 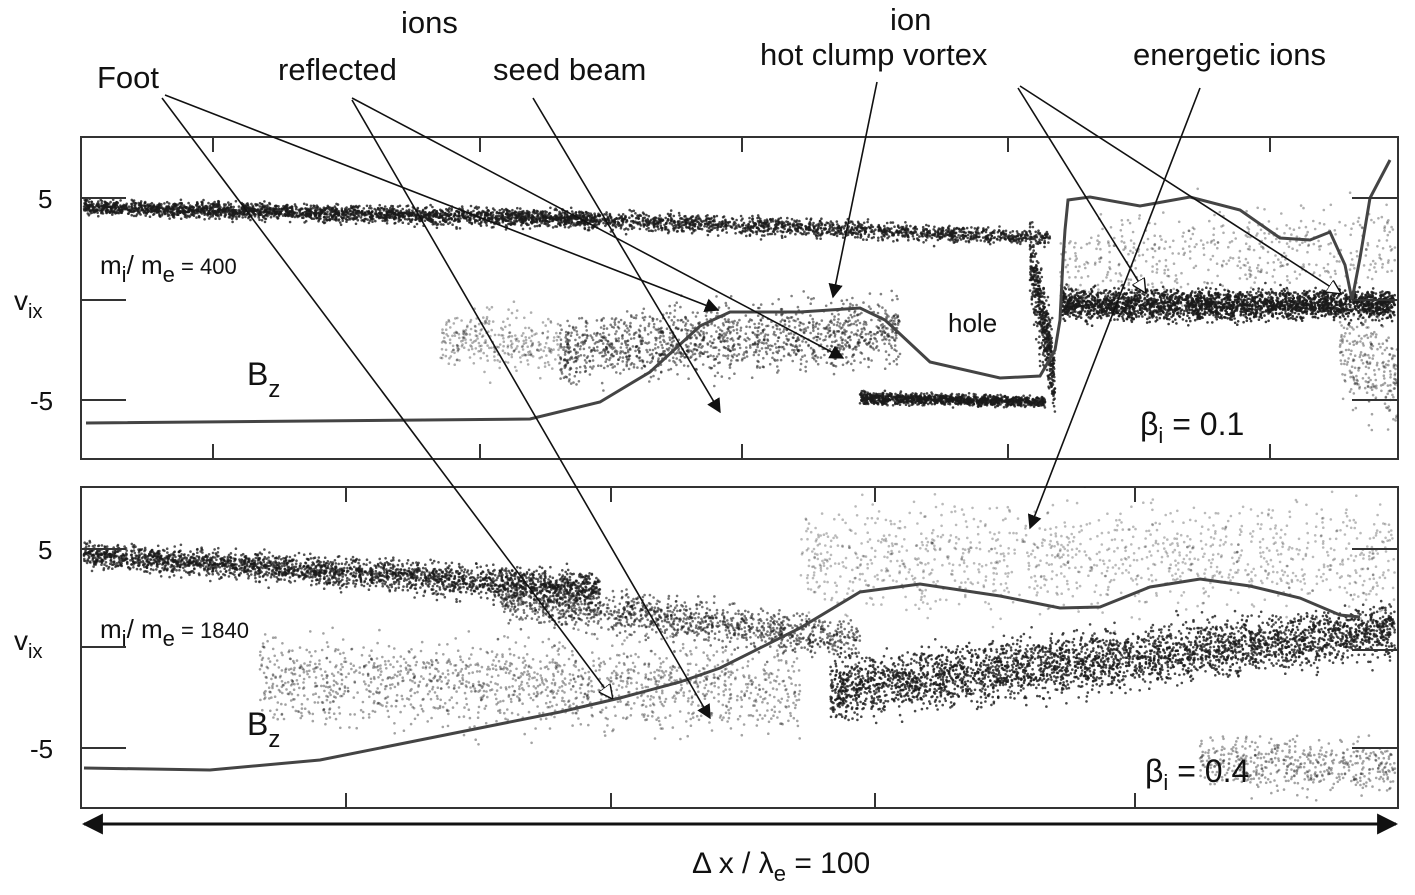 What do you see at coordinates (1229, 54) in the screenshot?
I see `energetic-ions-label: energetic ions` at bounding box center [1229, 54].